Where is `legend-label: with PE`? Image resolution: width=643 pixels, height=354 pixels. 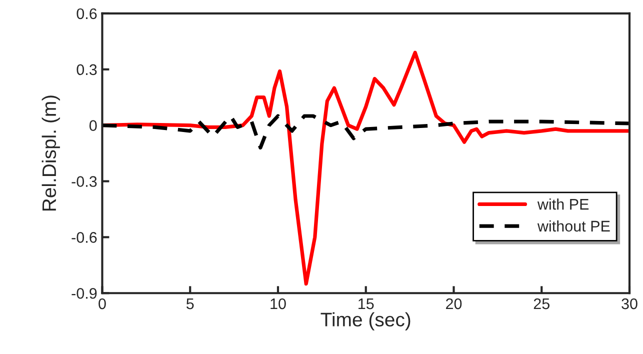
legend-label: with PE is located at coordinates (563, 204).